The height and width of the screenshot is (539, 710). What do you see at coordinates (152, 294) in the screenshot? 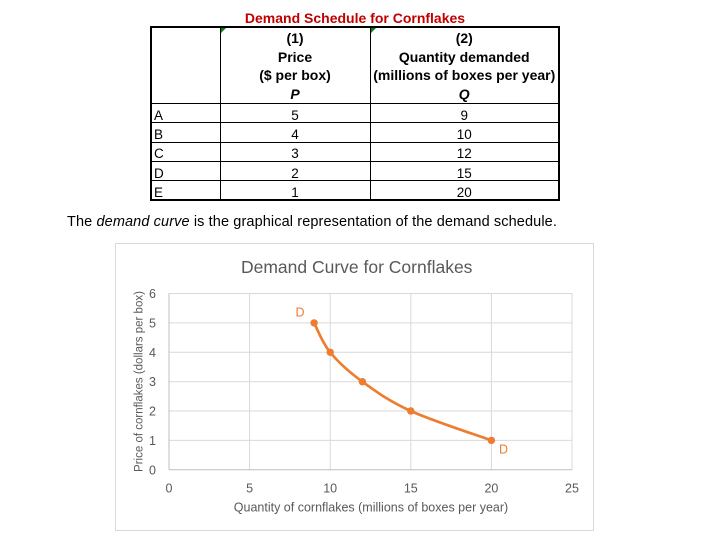
I see `svg-text: 6` at bounding box center [152, 294].